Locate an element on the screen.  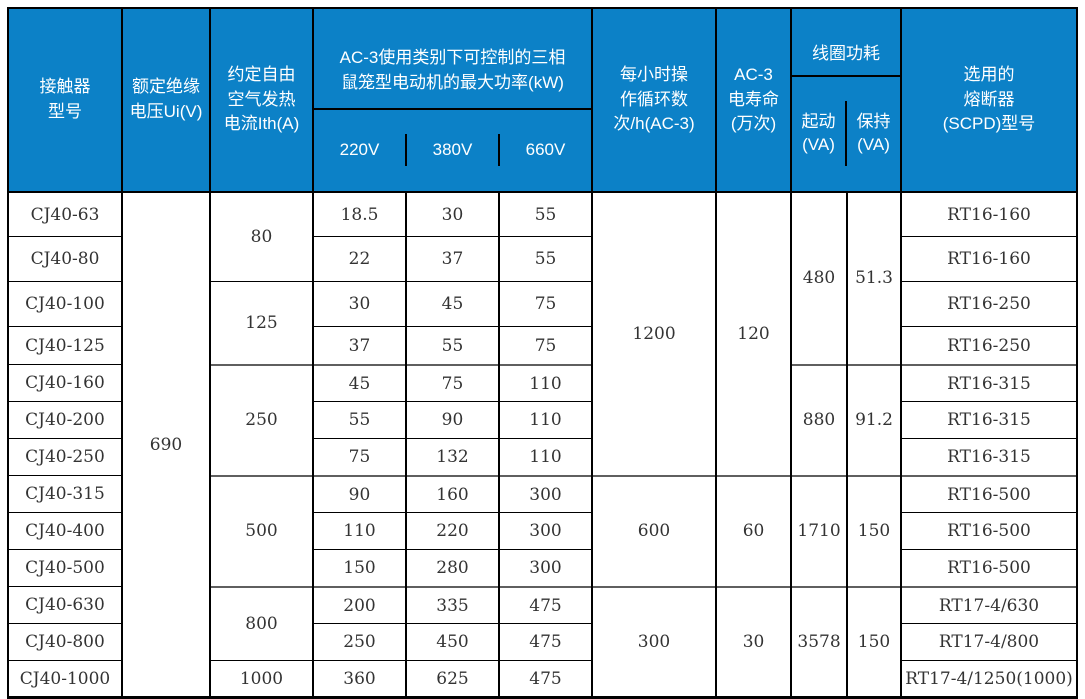
table-row: CJ40-125 37 55 75 RT16-250 is located at coordinates (543, 346).